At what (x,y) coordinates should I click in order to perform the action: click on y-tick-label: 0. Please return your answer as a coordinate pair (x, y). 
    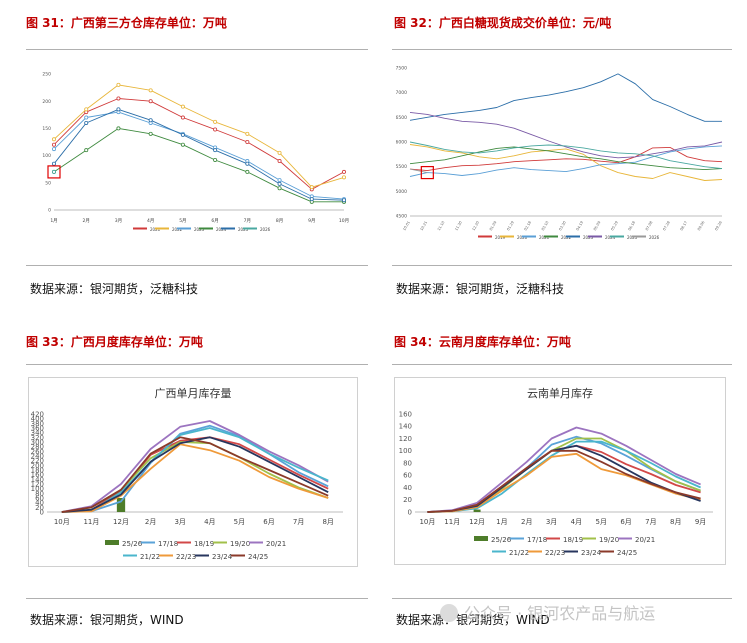
    Looking at the image, I should click on (410, 512).